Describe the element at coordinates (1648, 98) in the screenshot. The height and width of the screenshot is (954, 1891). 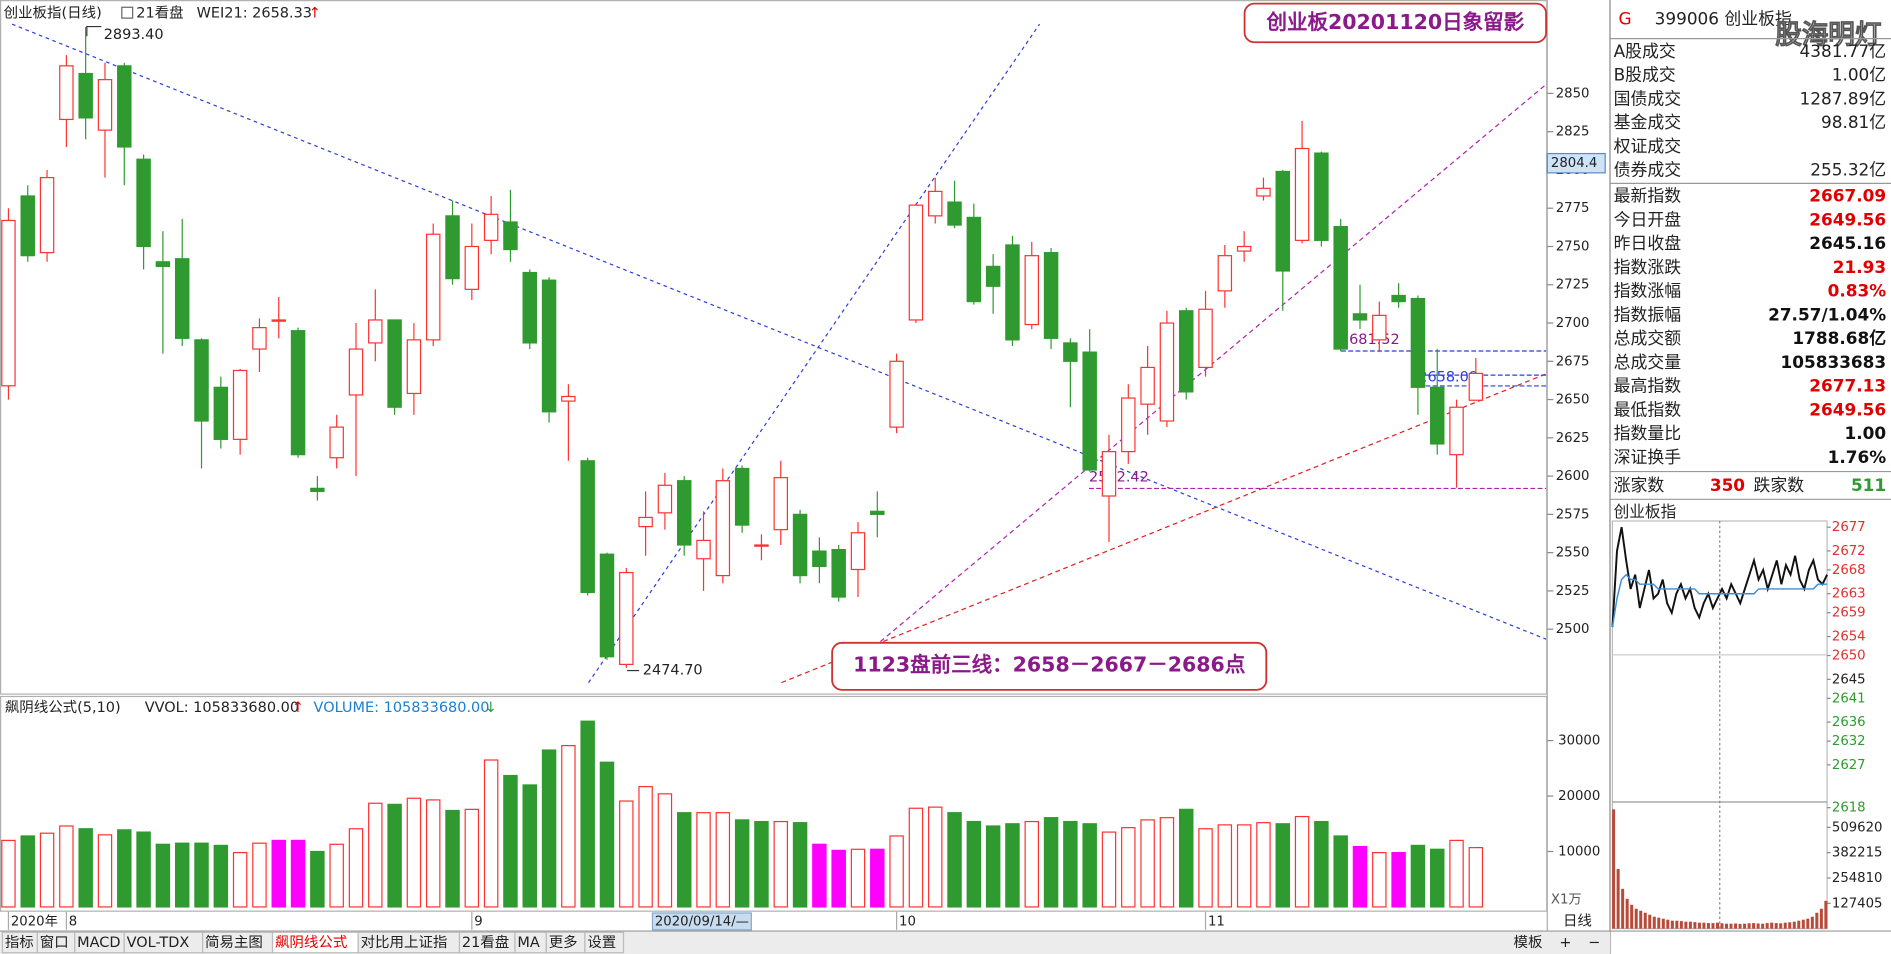
I see `quote-label: 国债成交` at that location.